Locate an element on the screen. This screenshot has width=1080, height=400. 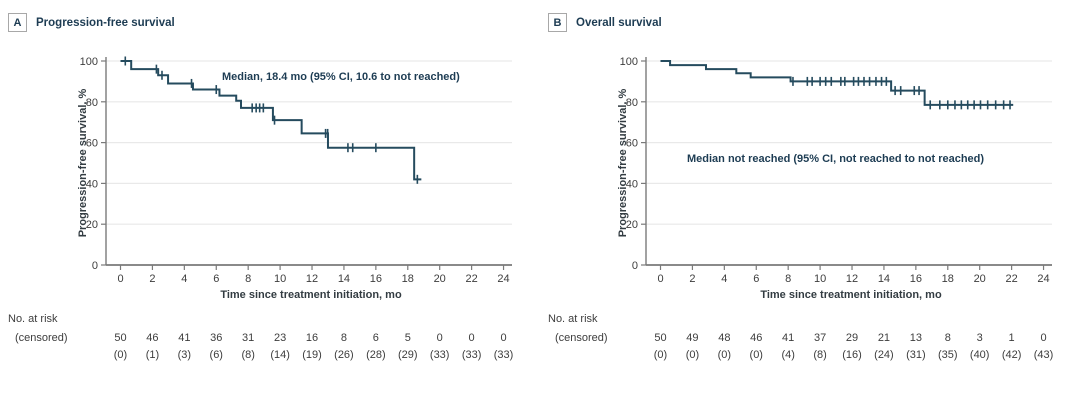
censored-value: (4) is located at coordinates (787, 355).